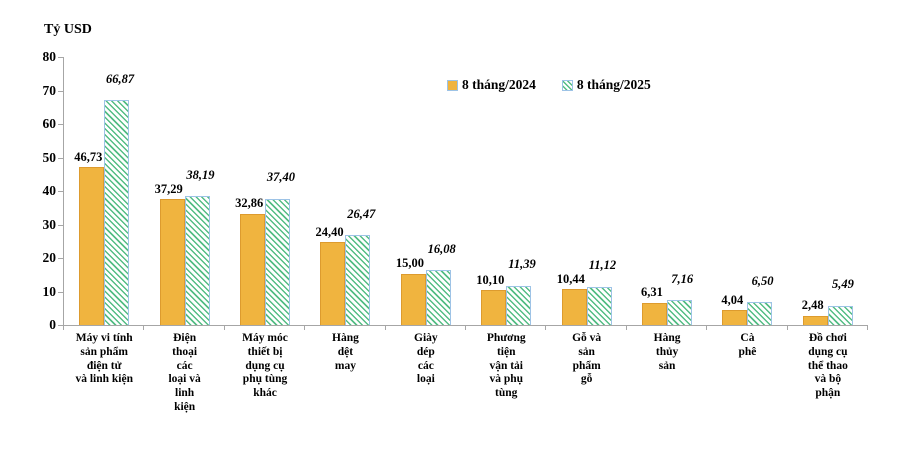  I want to click on y-tick-label: 40, so click(49, 190).